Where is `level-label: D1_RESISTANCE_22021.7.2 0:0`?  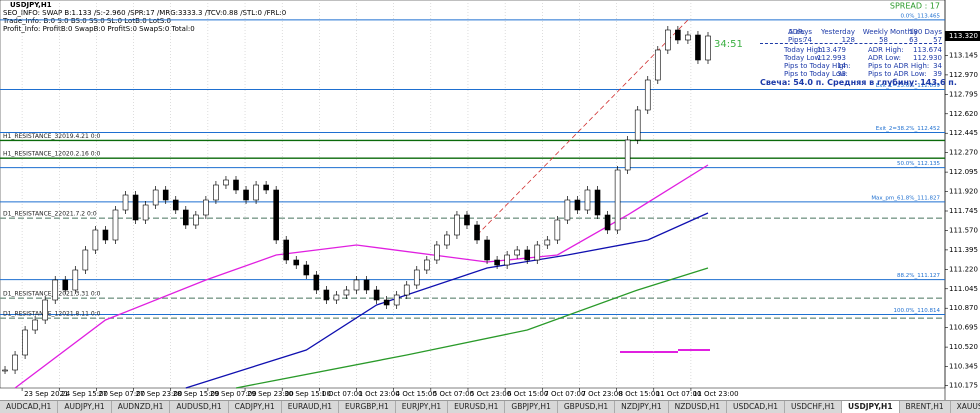
level-label: D1_RESISTANCE_22021.7.2 0:0 is located at coordinates (50, 214).